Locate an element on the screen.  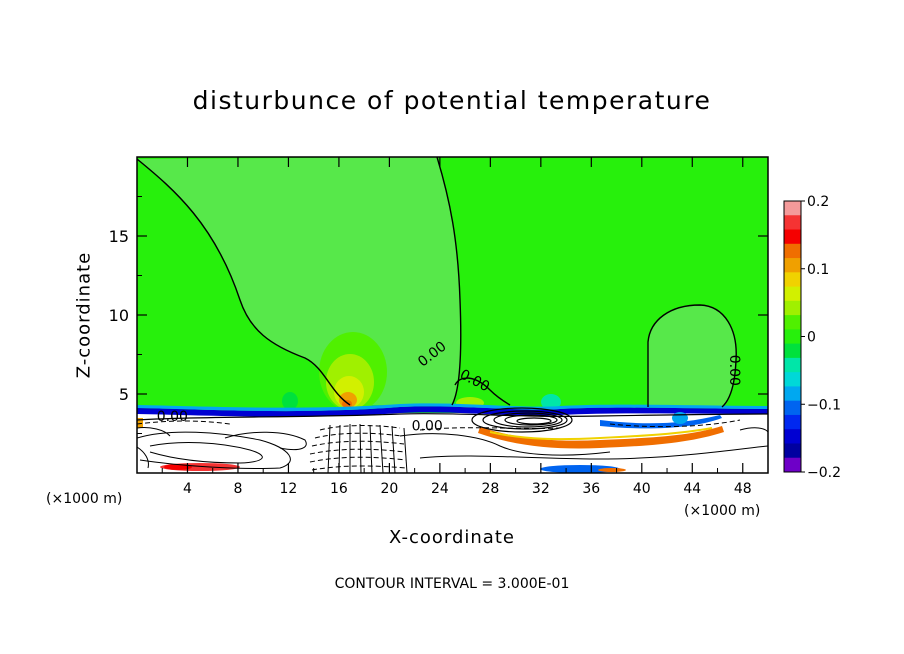
near-zero-region is located at coordinates (299, 281).